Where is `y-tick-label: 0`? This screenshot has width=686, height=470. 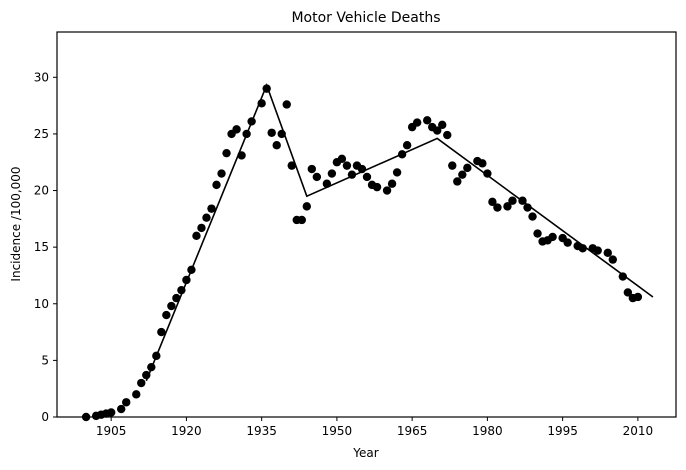
y-tick-label: 0 is located at coordinates (45, 417).